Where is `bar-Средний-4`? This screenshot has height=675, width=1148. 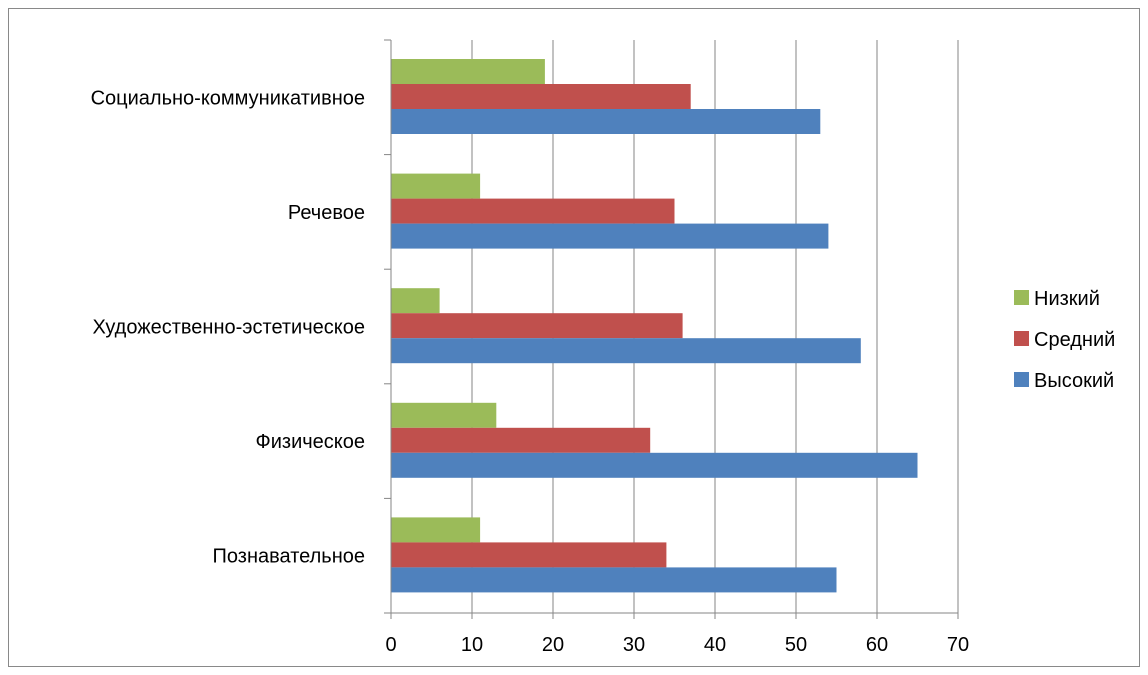
bar-Средний-4 is located at coordinates (529, 555).